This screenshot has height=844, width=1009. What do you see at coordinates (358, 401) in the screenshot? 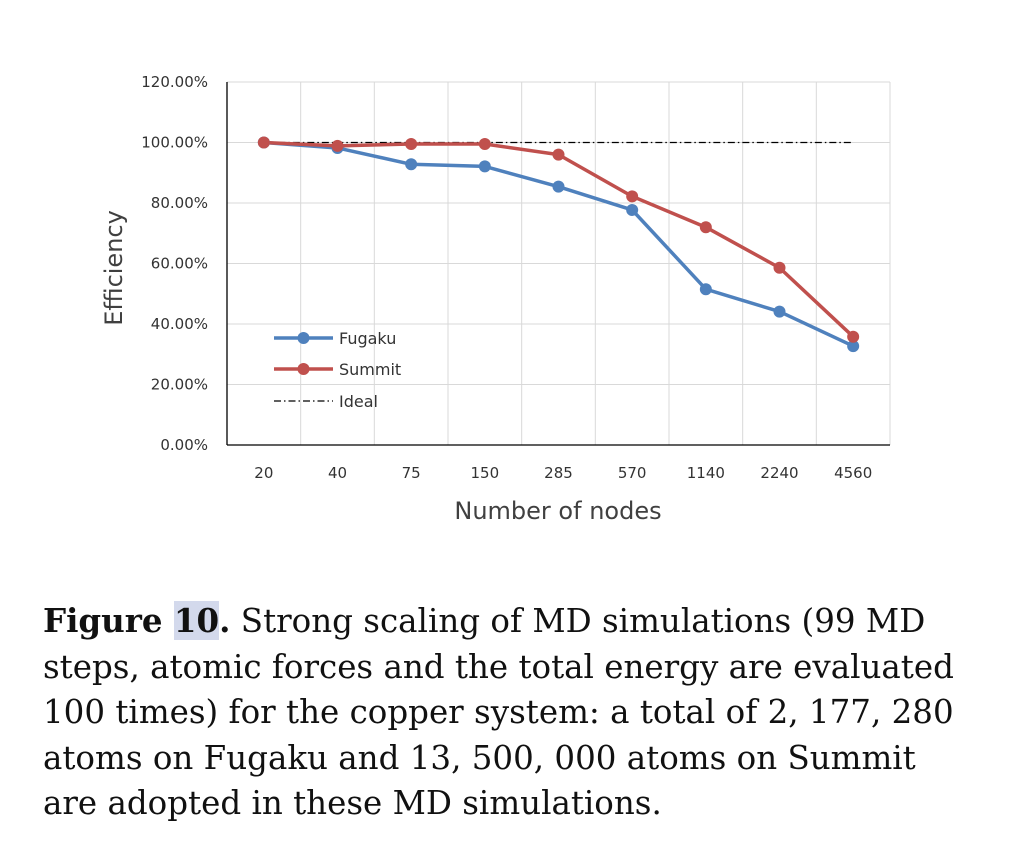
I see `legend-label-ideal: Ideal` at bounding box center [358, 401].